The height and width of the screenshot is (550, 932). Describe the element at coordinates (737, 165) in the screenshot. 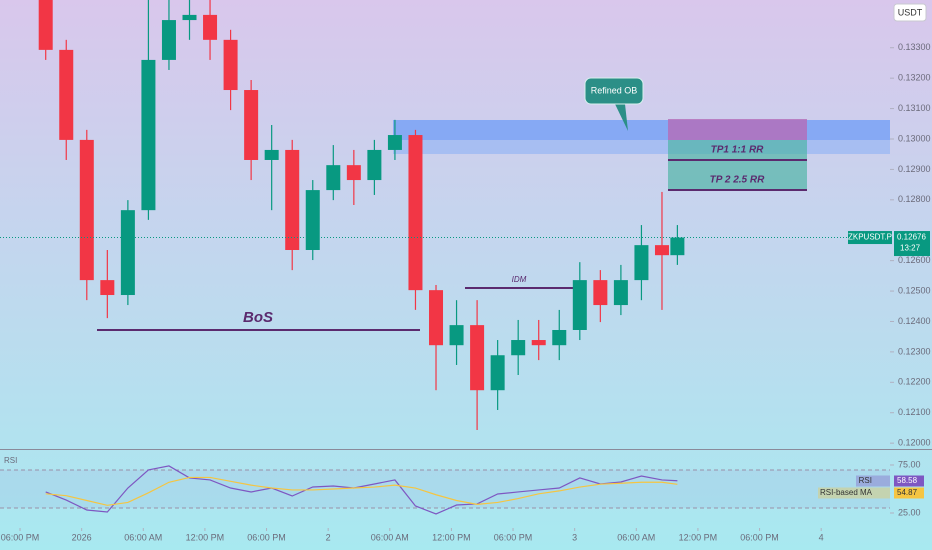

I see `target-zone` at that location.